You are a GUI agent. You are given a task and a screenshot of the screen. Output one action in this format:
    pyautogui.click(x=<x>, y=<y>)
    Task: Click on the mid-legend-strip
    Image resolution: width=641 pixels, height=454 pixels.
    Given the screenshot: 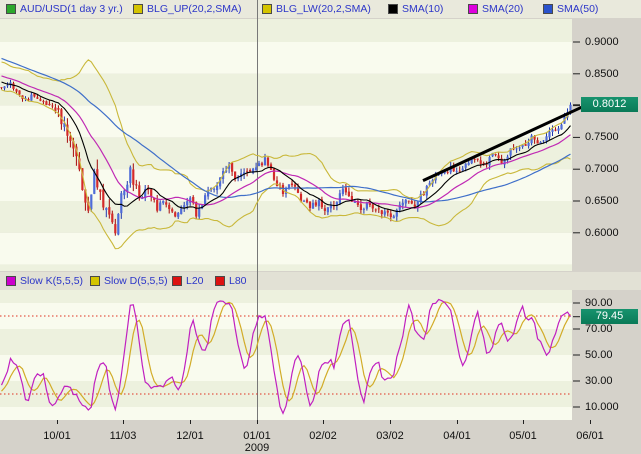 What is the action you would take?
    pyautogui.click(x=320, y=281)
    